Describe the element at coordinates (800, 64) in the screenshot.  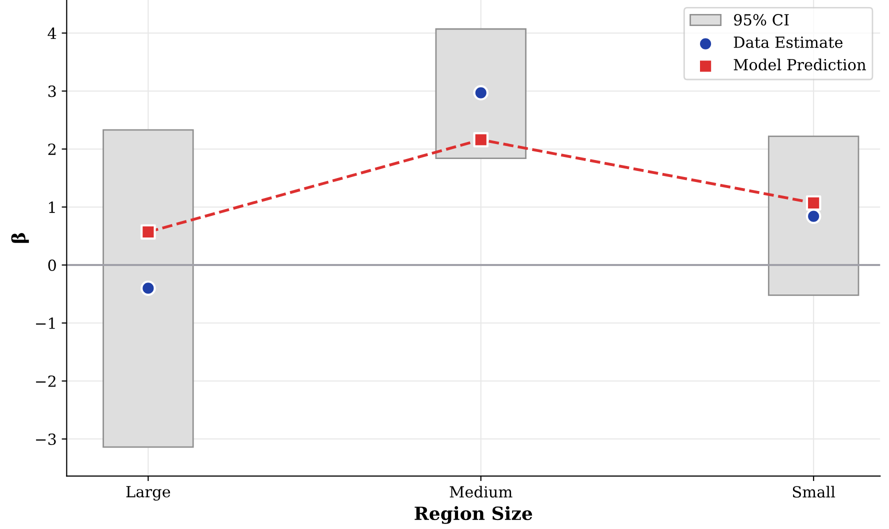
I see `legend-label: Model Prediction` at that location.